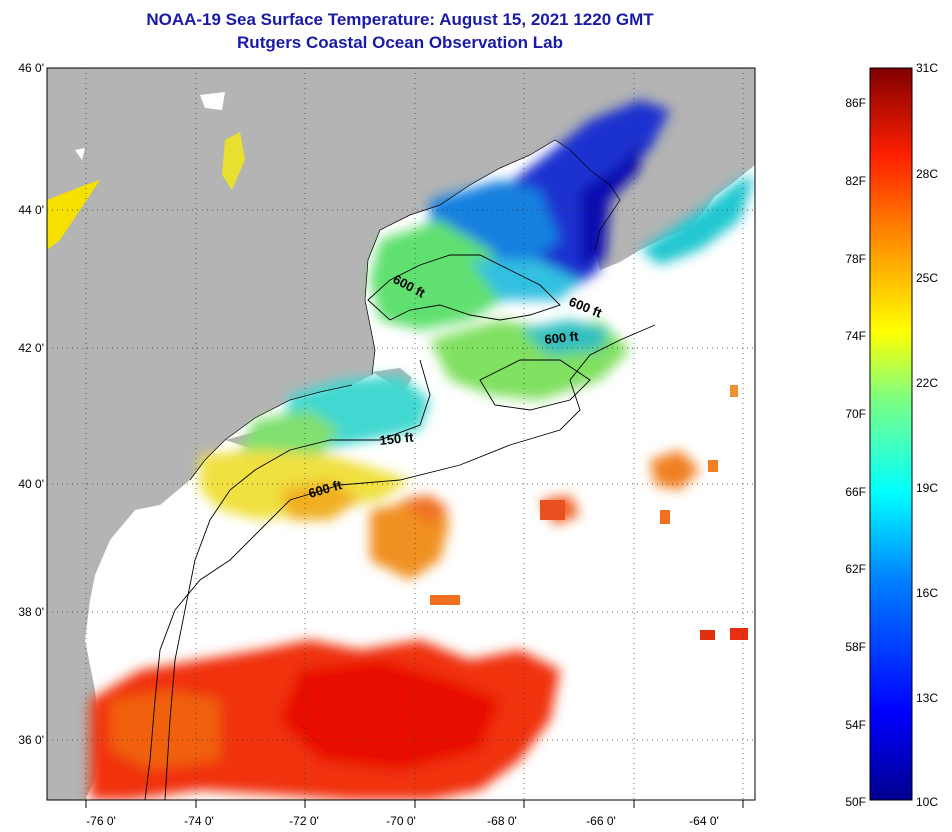  What do you see at coordinates (927, 435) in the screenshot?
I see `colorbar-celsius-labels: 31C 28C 25C 22C 19C 16C 13C 10C` at bounding box center [927, 435].